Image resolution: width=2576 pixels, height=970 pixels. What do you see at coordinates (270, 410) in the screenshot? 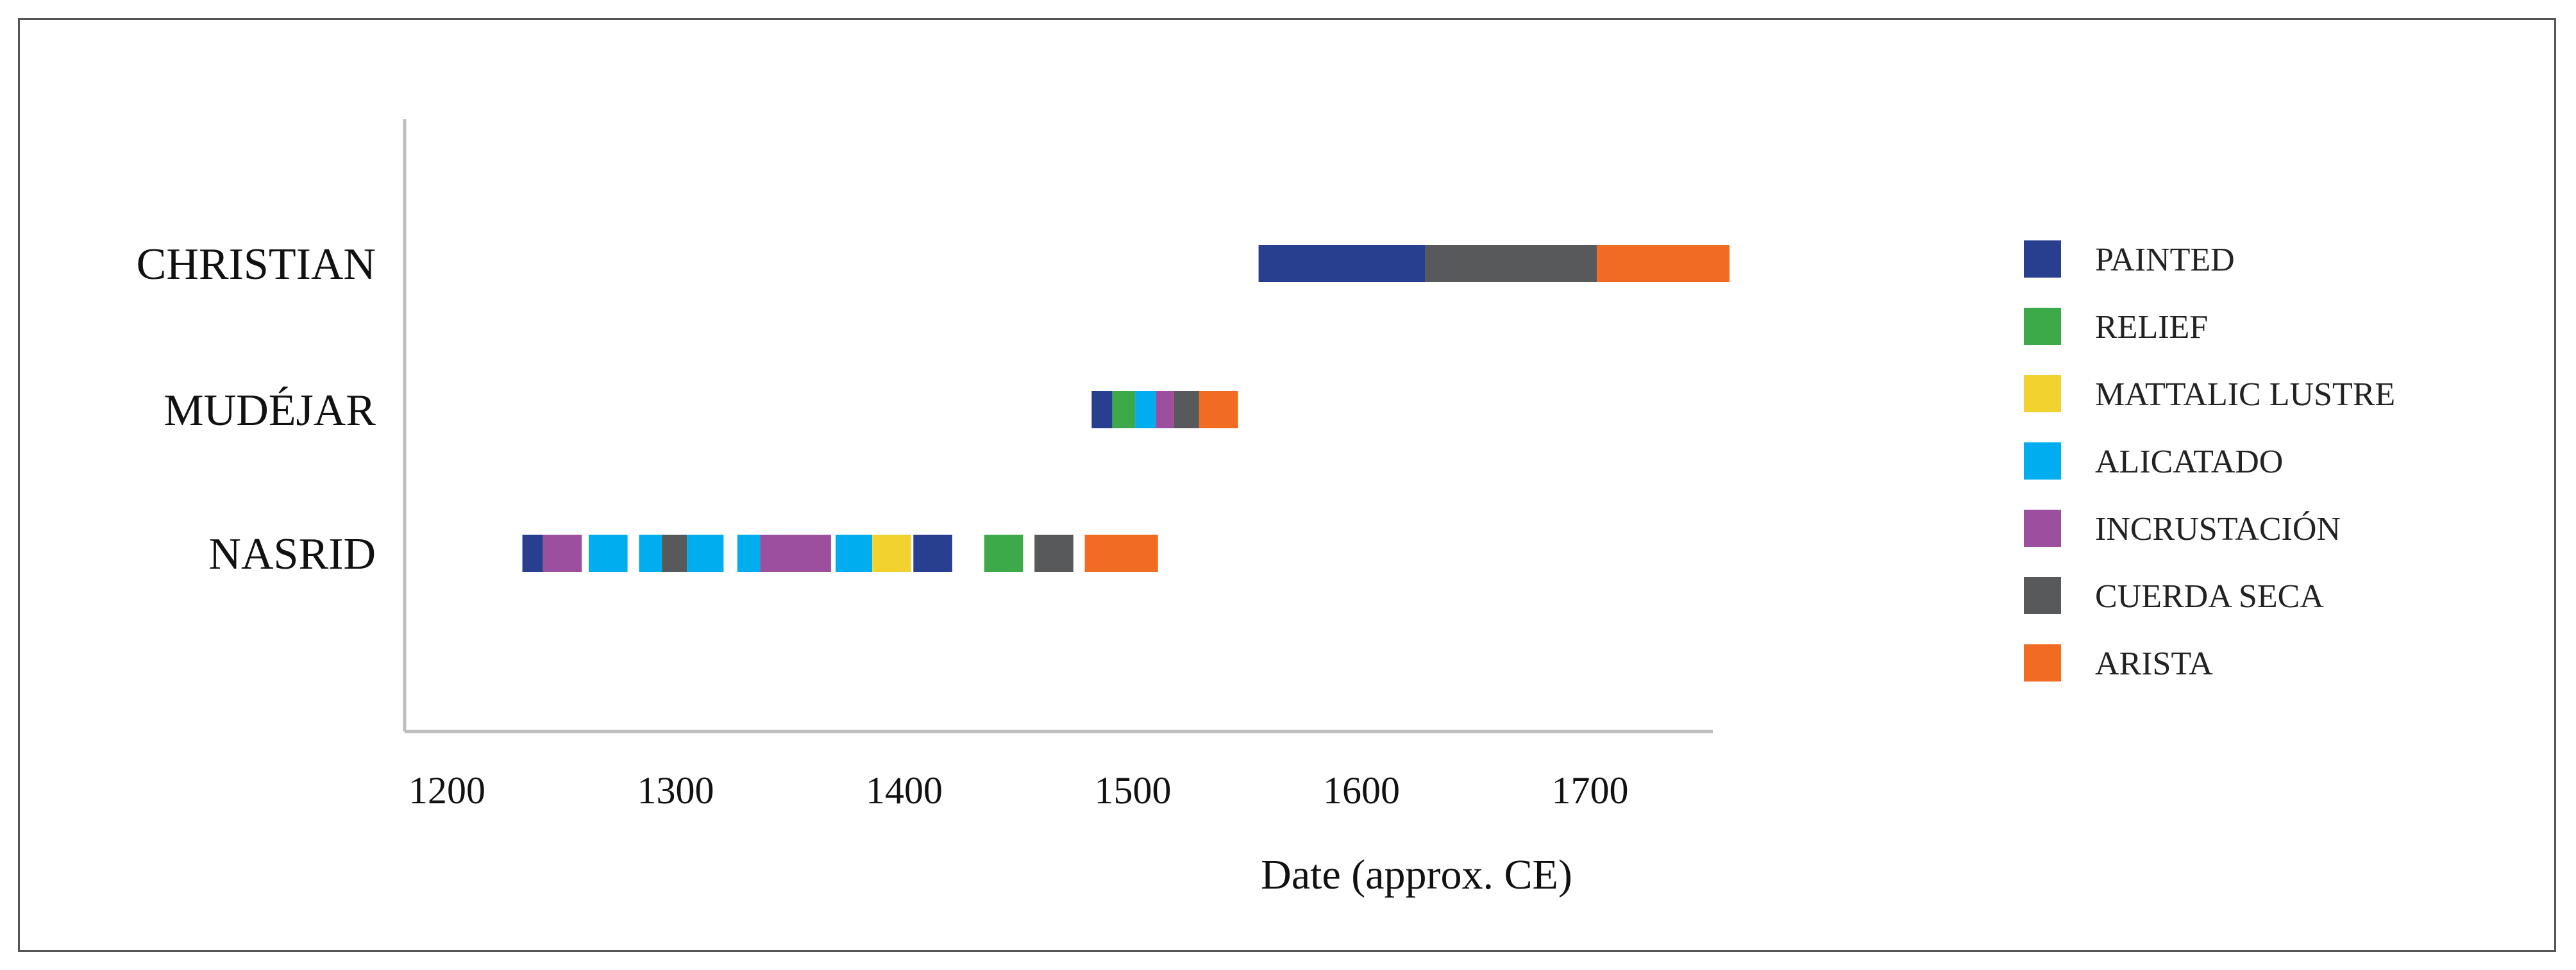
I see `category-label: MUDÉJAR` at bounding box center [270, 410].